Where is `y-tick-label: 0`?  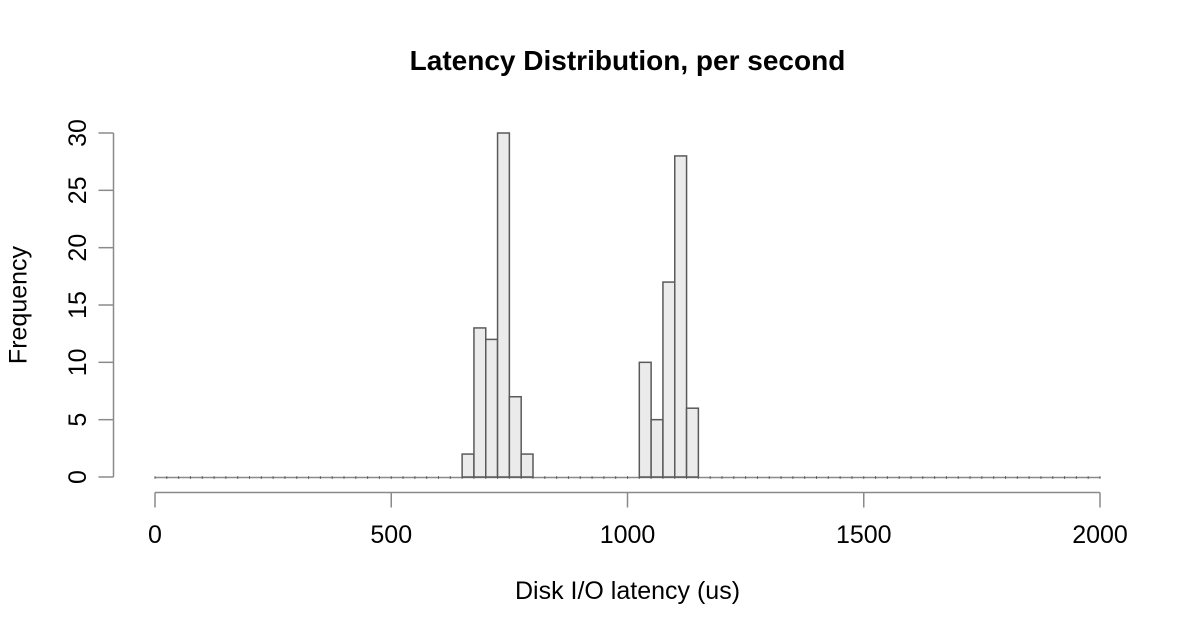 y-tick-label: 0 is located at coordinates (78, 477).